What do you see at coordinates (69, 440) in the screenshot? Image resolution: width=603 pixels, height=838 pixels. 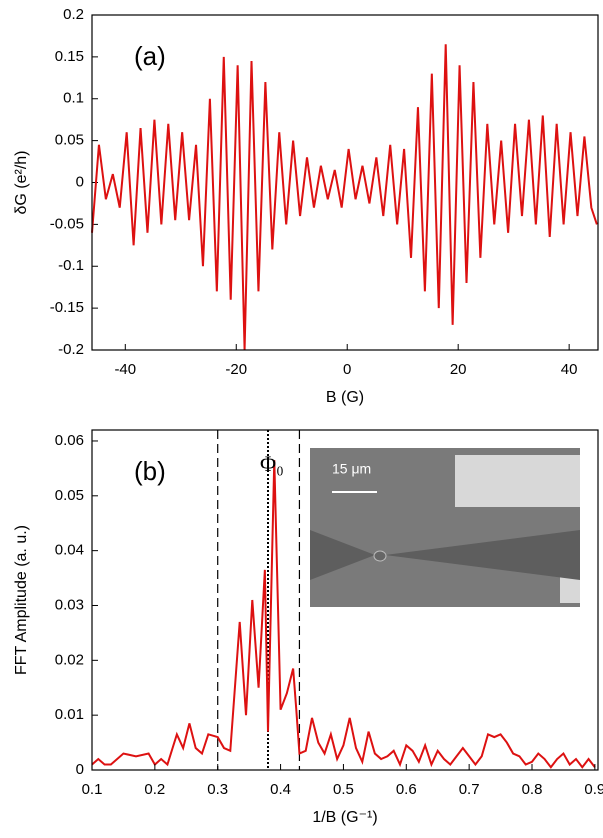 I see `y-tick-label: 0.06` at bounding box center [69, 440].